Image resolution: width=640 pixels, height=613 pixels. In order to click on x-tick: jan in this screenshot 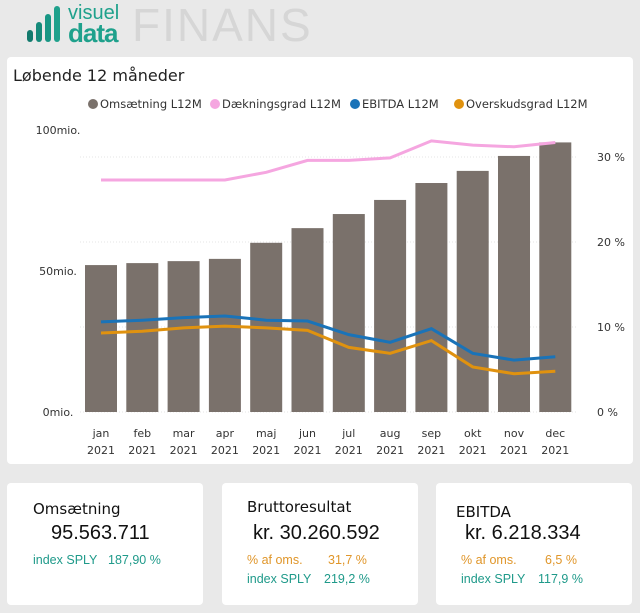, I will do `click(101, 433)`.